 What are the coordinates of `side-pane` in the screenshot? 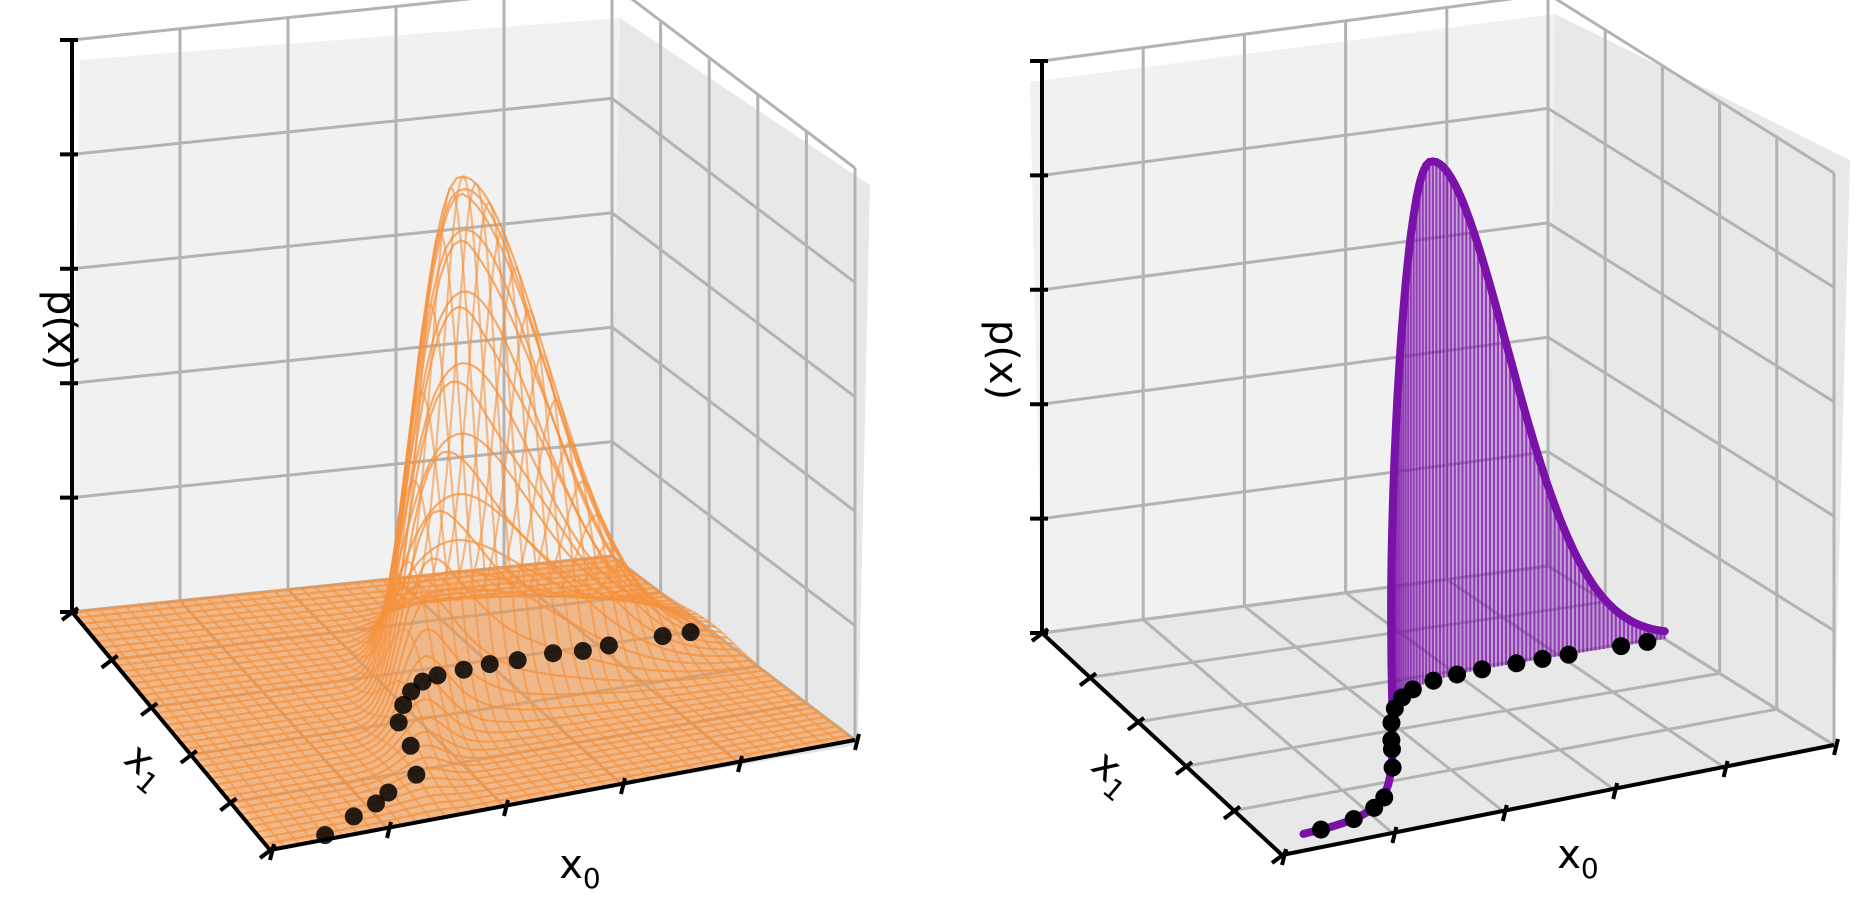 It's located at (1699, 379).